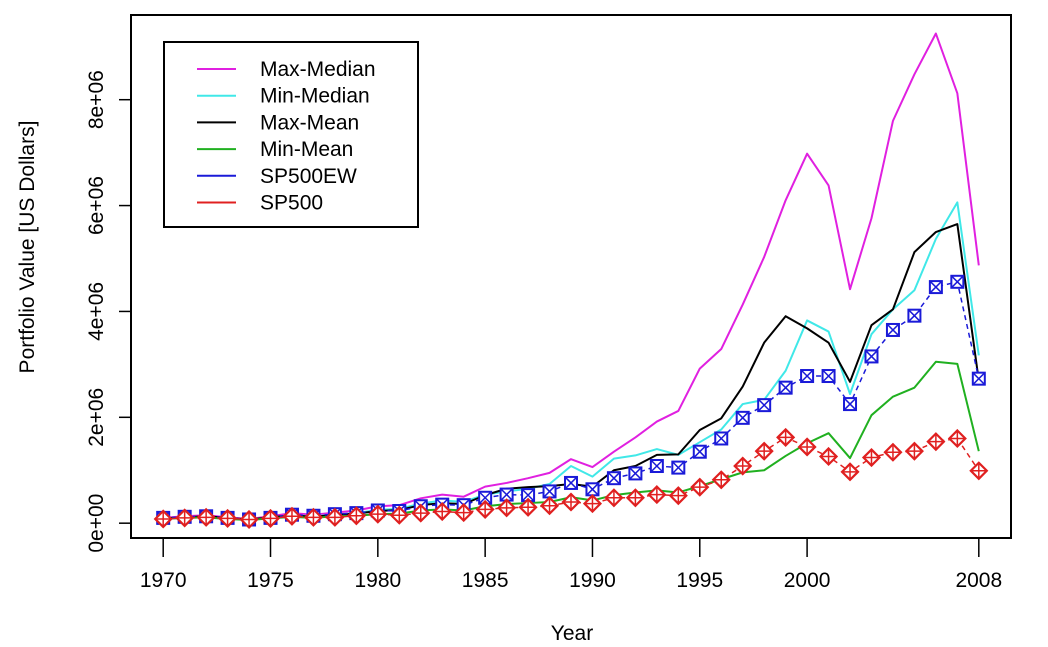 The height and width of the screenshot is (647, 1048). What do you see at coordinates (163, 580) in the screenshot?
I see `x-tick-label: 1970` at bounding box center [163, 580].